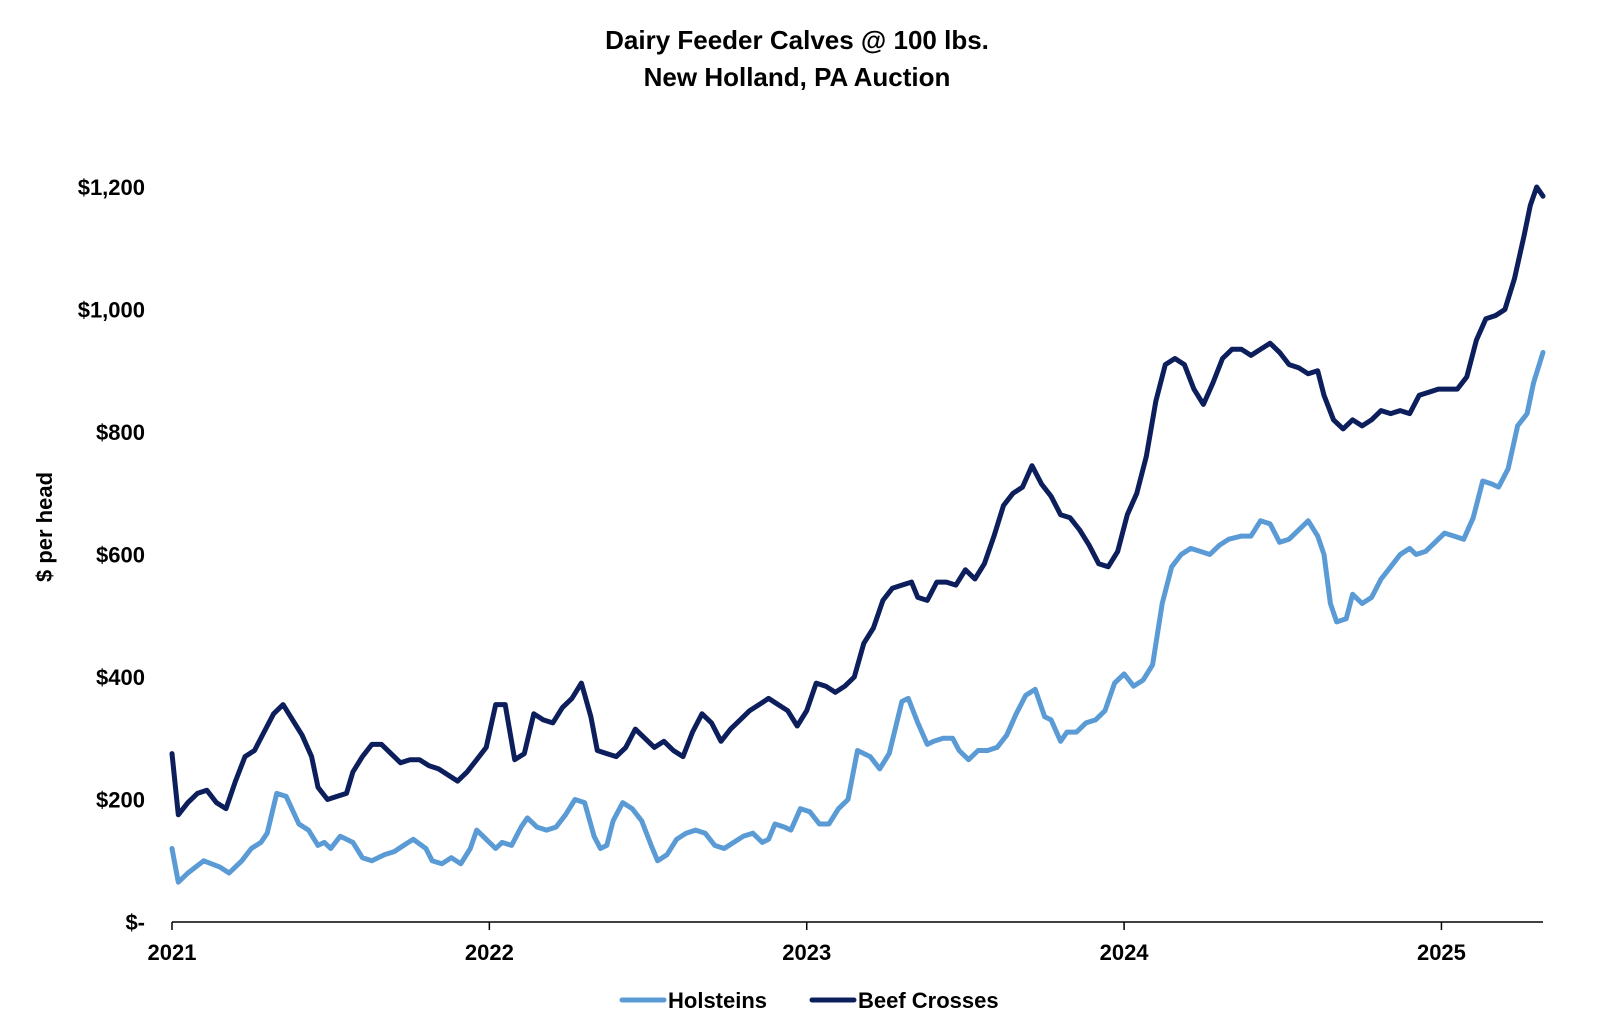 The width and height of the screenshot is (1600, 1033). I want to click on chart-title: Dairy Feeder Calves @ 100 lbs., so click(797, 40).